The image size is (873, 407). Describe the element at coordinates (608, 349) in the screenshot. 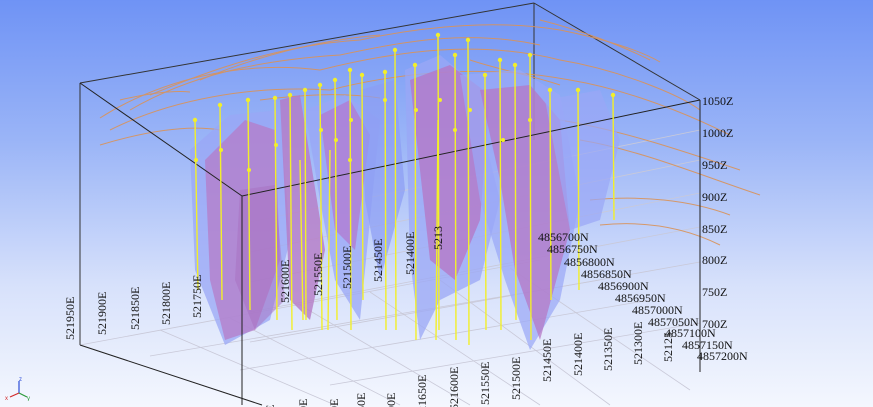

I see `easting-label: 521350E` at that location.